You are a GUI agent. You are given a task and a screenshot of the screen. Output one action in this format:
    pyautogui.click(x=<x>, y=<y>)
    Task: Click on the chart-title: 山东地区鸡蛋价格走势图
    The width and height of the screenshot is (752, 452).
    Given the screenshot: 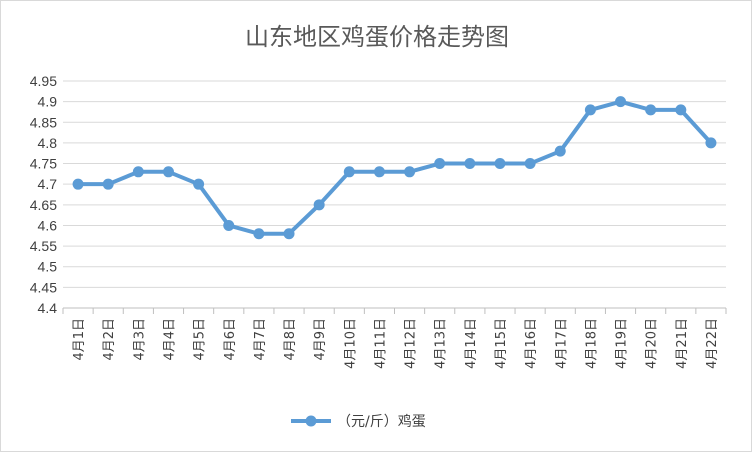 What is the action you would take?
    pyautogui.click(x=377, y=37)
    